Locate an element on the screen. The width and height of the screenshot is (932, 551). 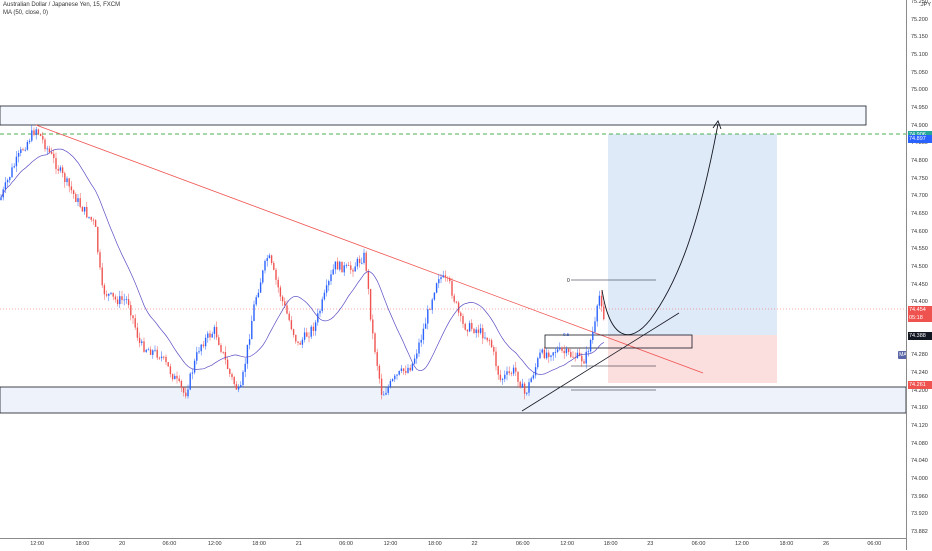
price-tick: 75.200 is located at coordinates (919, 19).